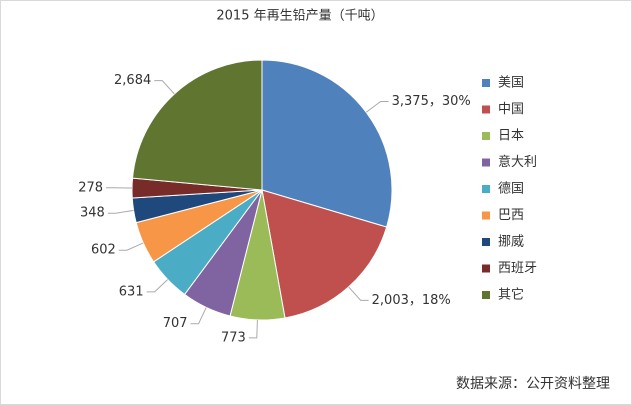  I want to click on data-label: 631, so click(131, 291).